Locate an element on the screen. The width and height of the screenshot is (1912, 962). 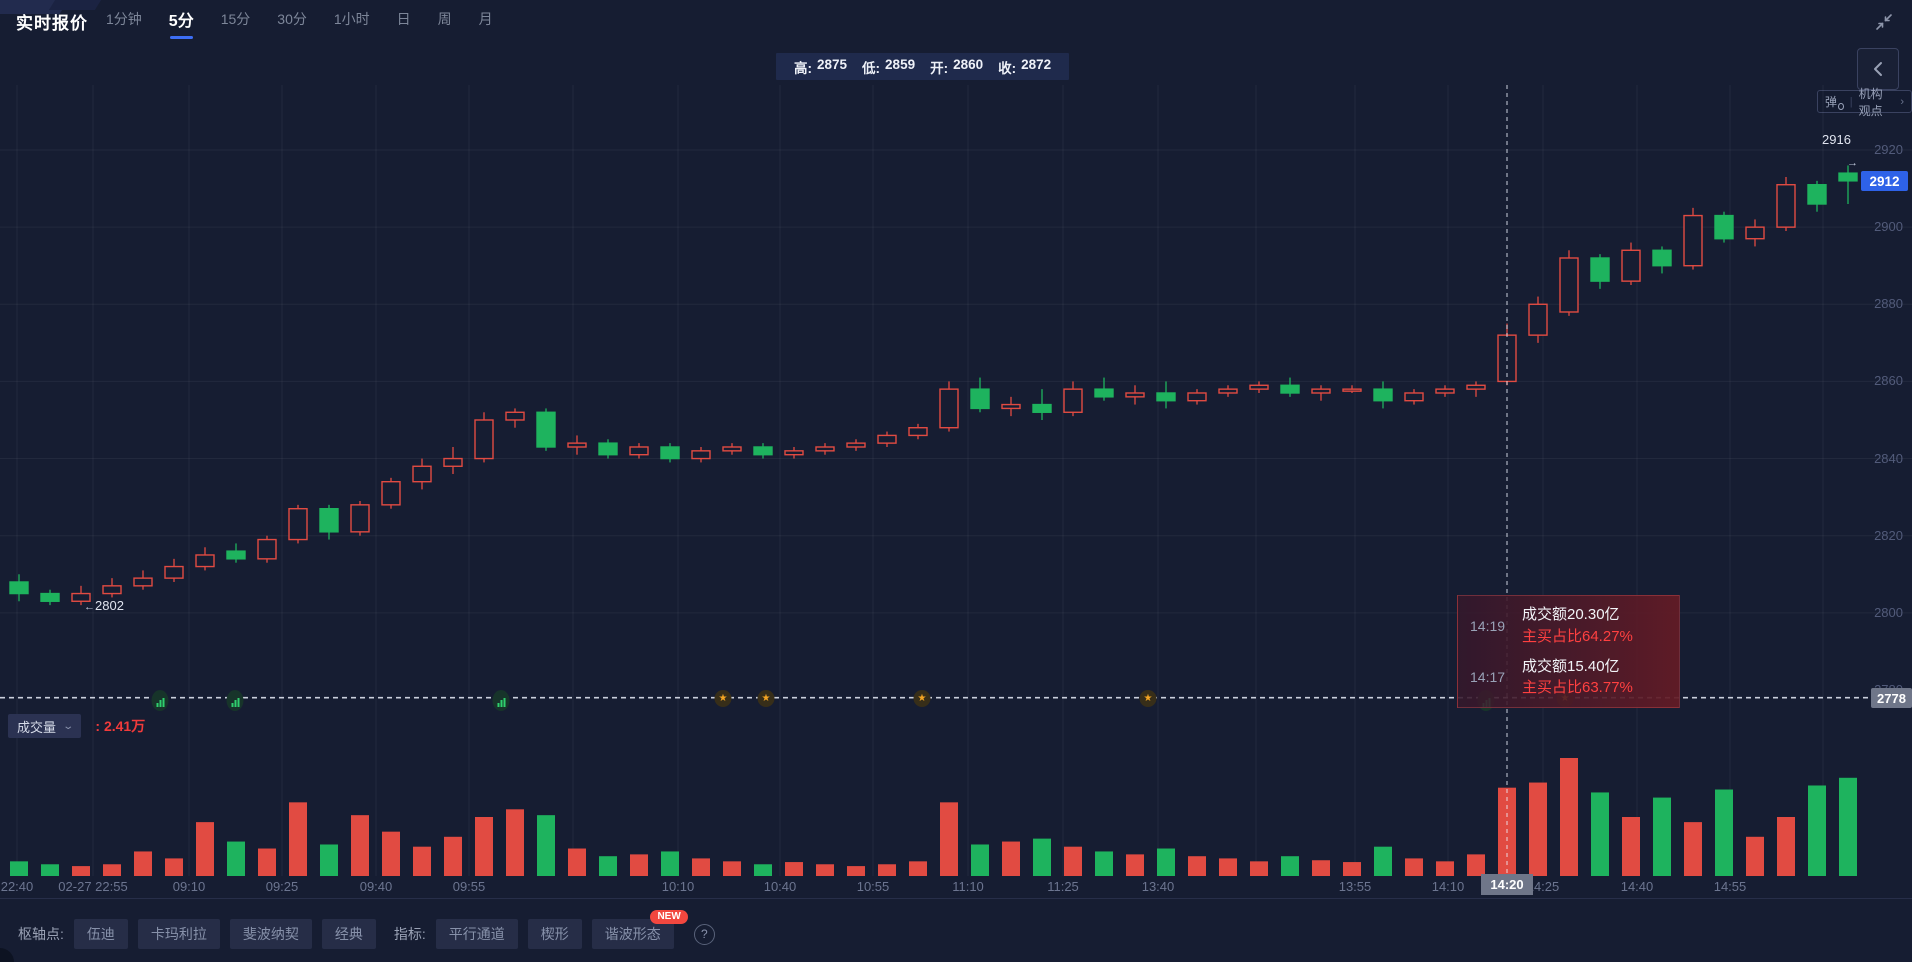
pivot-button: 伍迪 is located at coordinates (100, 934).